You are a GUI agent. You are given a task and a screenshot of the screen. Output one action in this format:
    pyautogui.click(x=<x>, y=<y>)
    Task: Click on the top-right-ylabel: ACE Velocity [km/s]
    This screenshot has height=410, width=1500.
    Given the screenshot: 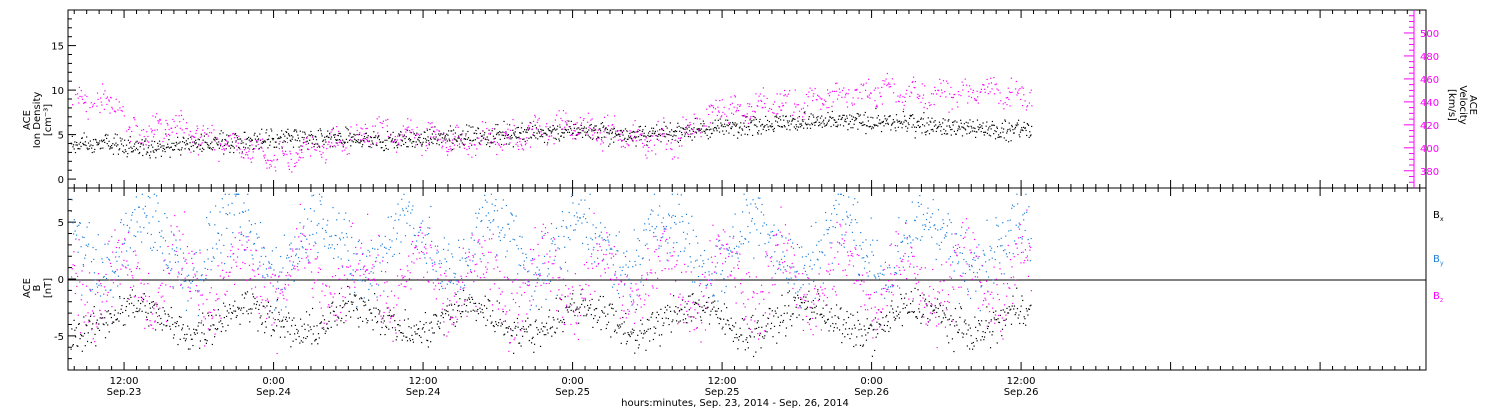 What is the action you would take?
    pyautogui.click(x=1462, y=104)
    